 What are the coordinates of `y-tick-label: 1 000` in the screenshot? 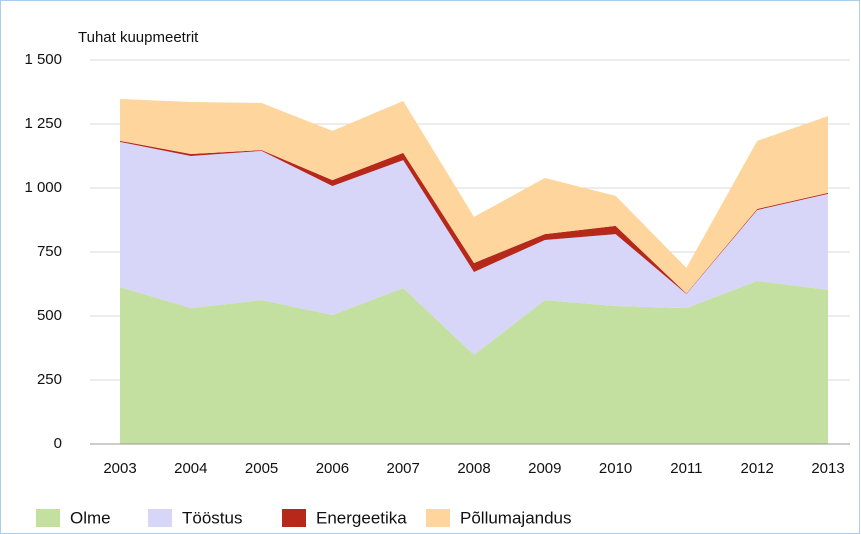 It's located at (43, 187).